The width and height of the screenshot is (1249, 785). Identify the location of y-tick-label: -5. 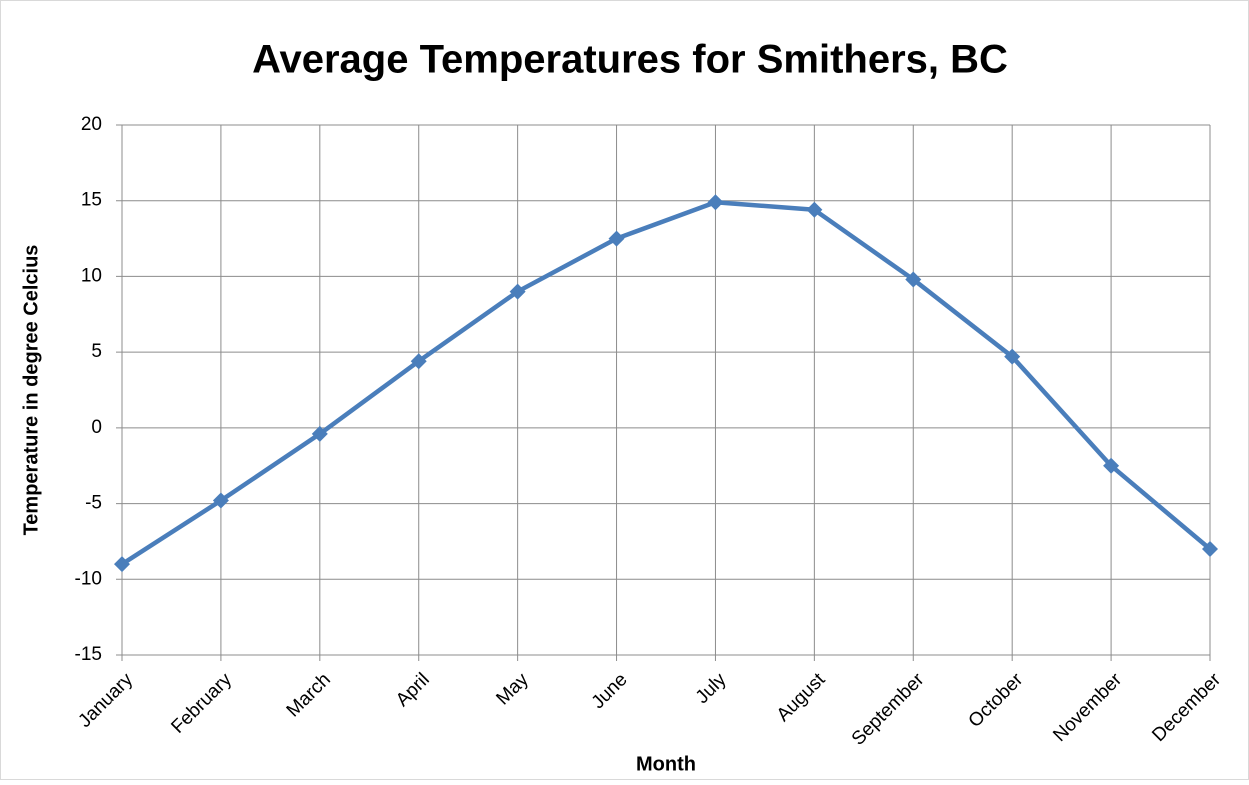
(93, 503).